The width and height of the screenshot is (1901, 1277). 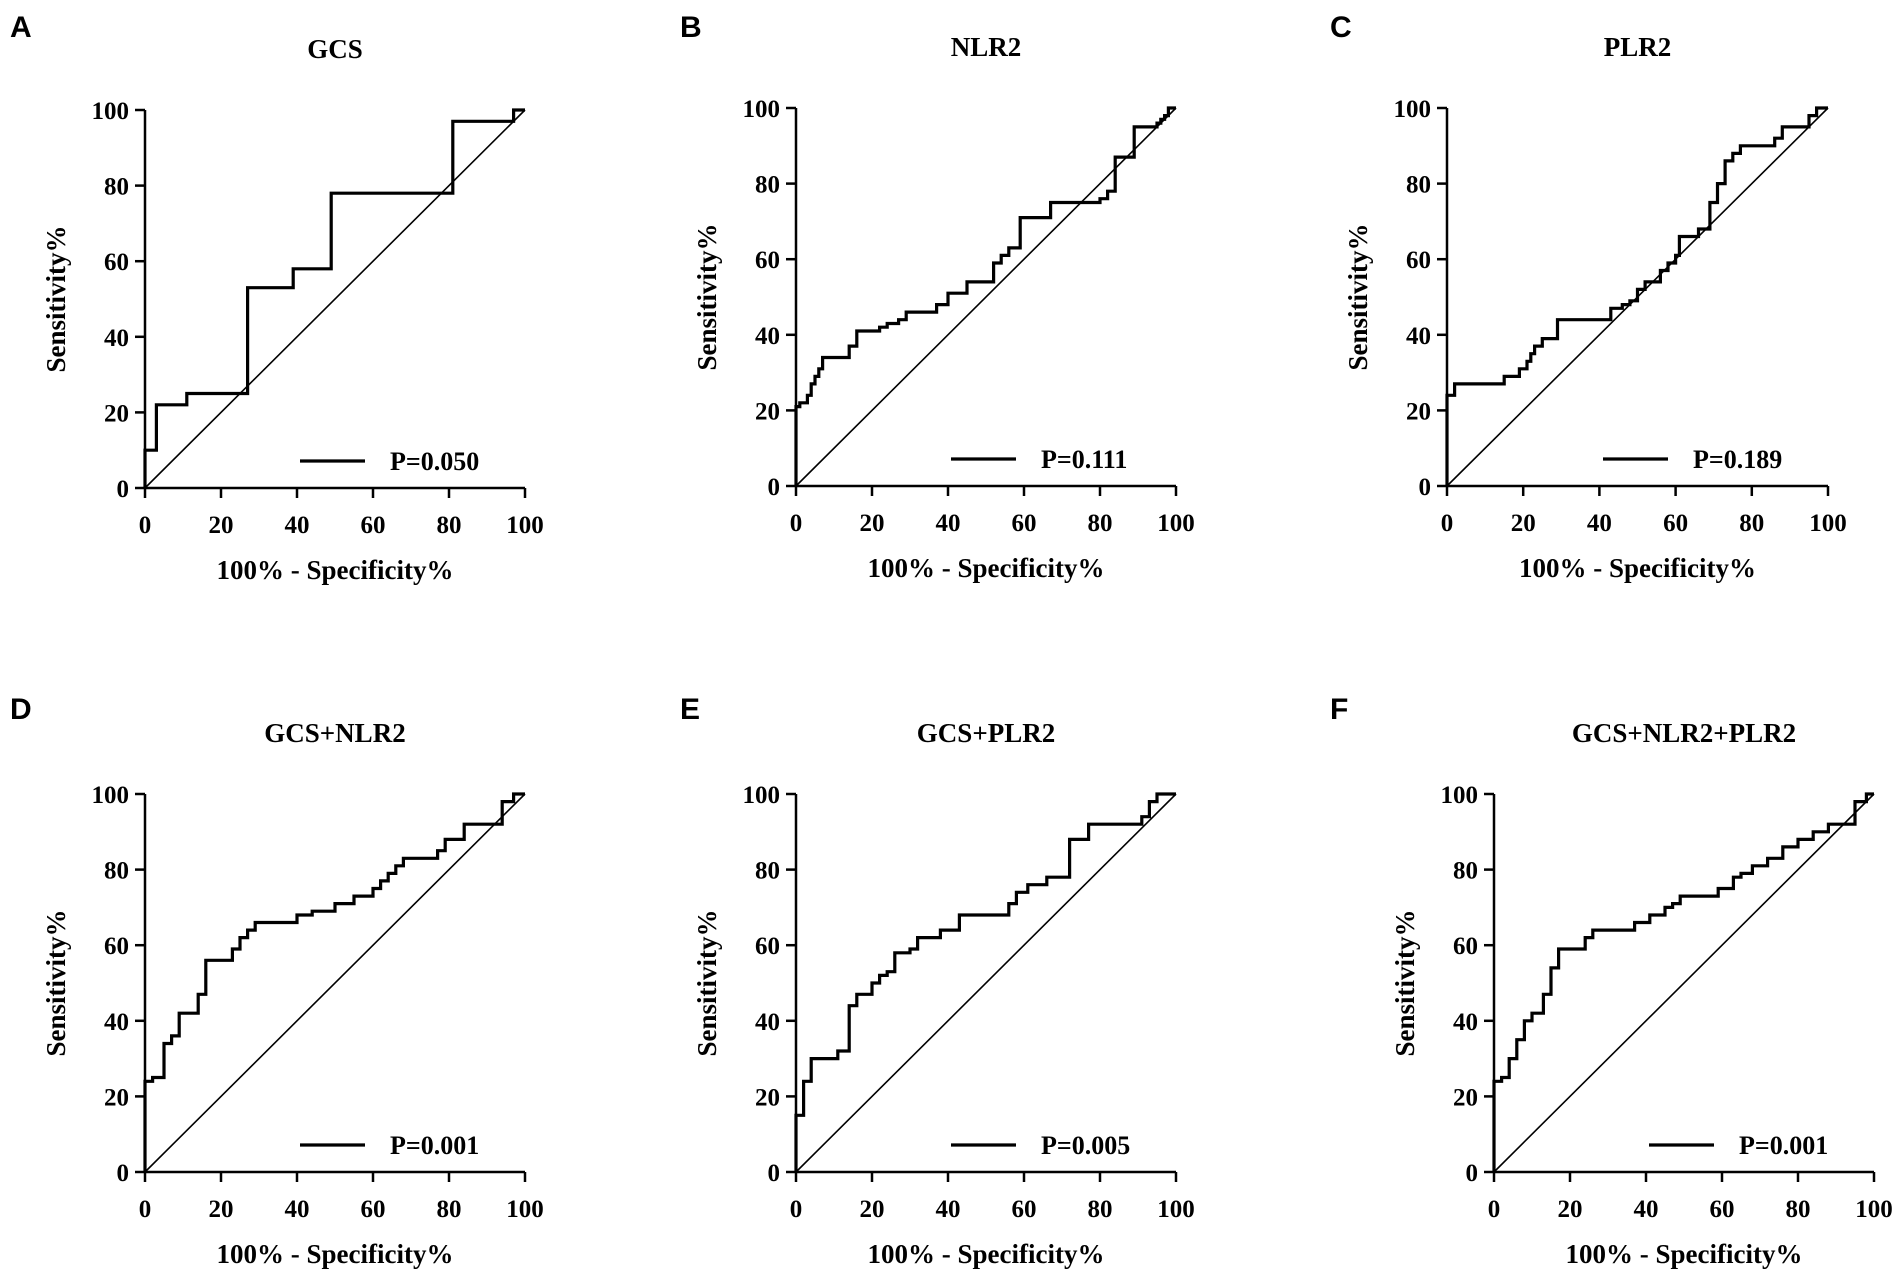 What do you see at coordinates (21, 27) in the screenshot?
I see `panel-letter: A` at bounding box center [21, 27].